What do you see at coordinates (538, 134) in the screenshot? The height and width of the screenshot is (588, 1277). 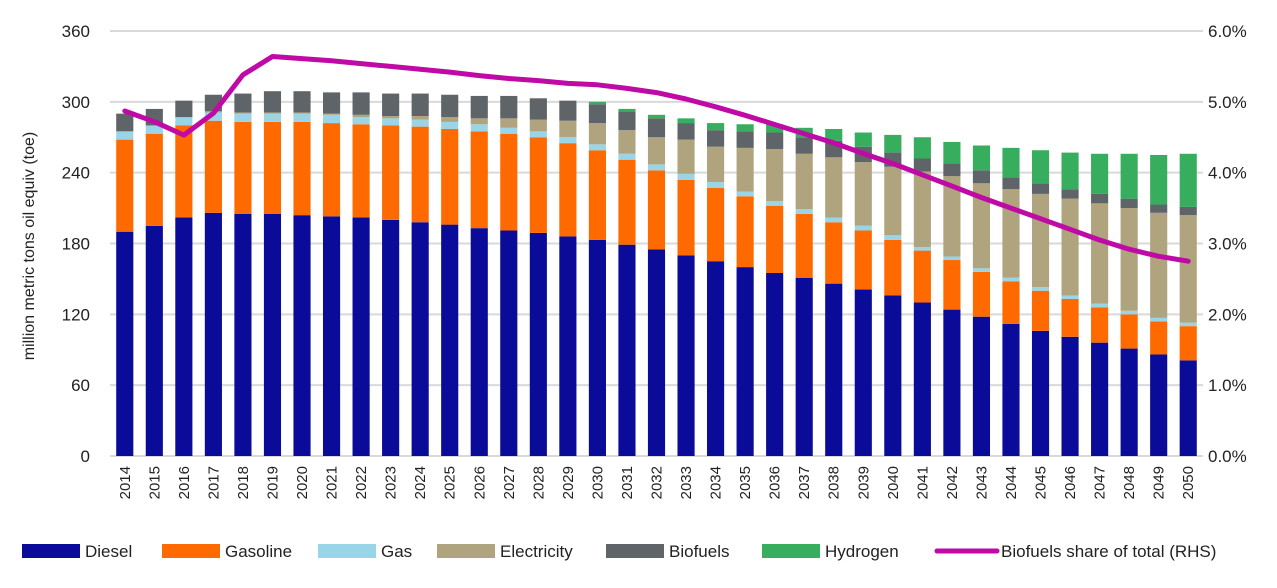 I see `bar-gas-2028` at bounding box center [538, 134].